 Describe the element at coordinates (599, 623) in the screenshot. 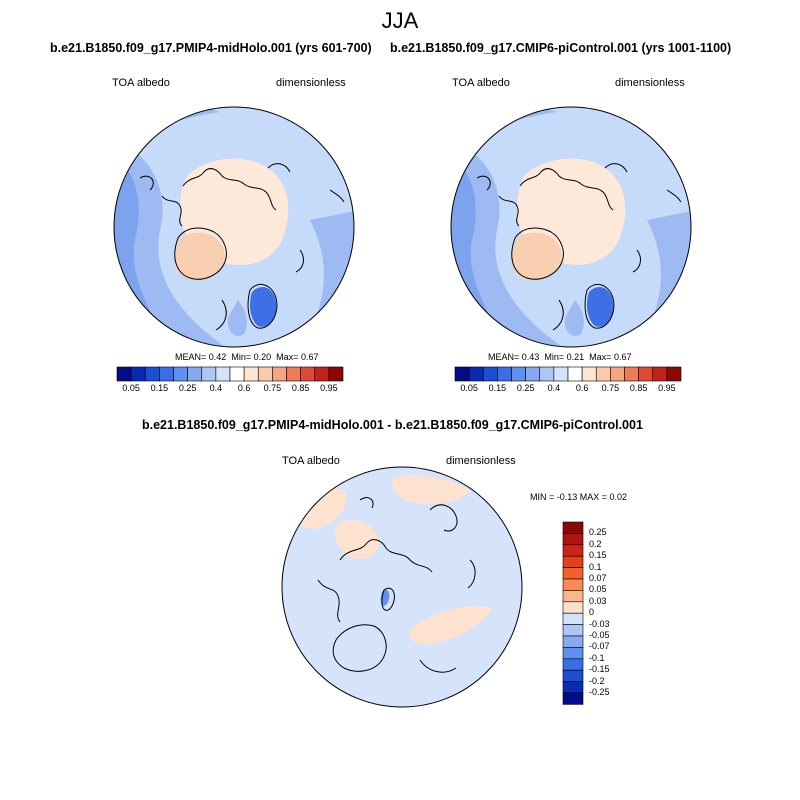

I see `colorbar-tick-label: -0.03` at that location.